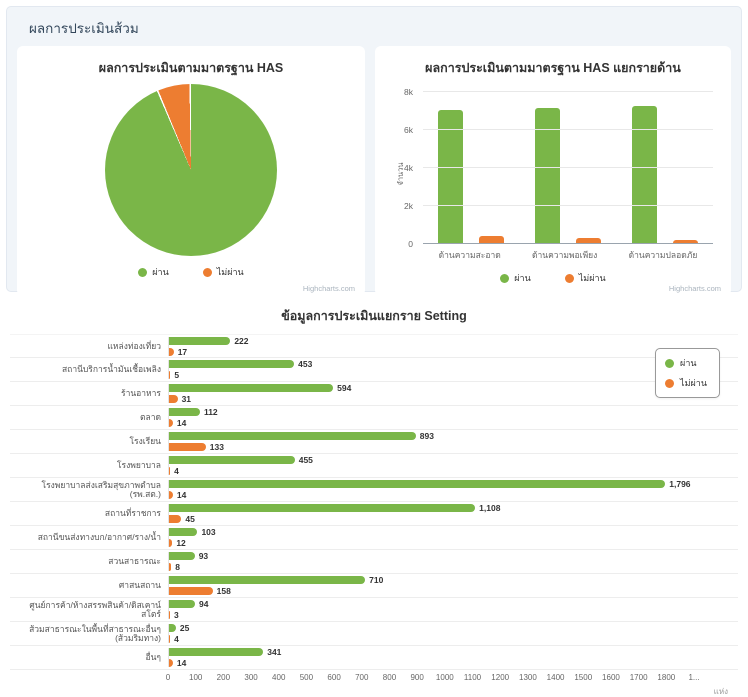 This screenshot has height=697, width=748. Describe the element at coordinates (431, 447) in the screenshot. I see `hbar-line-fail: 133` at that location.